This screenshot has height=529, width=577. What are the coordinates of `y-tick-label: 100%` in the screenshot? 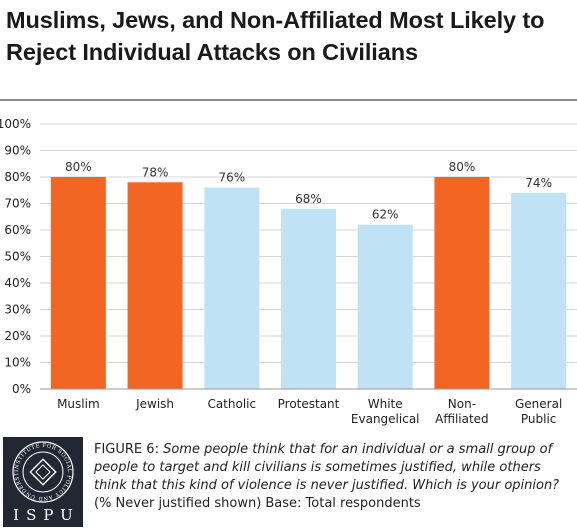 It's located at (15, 124).